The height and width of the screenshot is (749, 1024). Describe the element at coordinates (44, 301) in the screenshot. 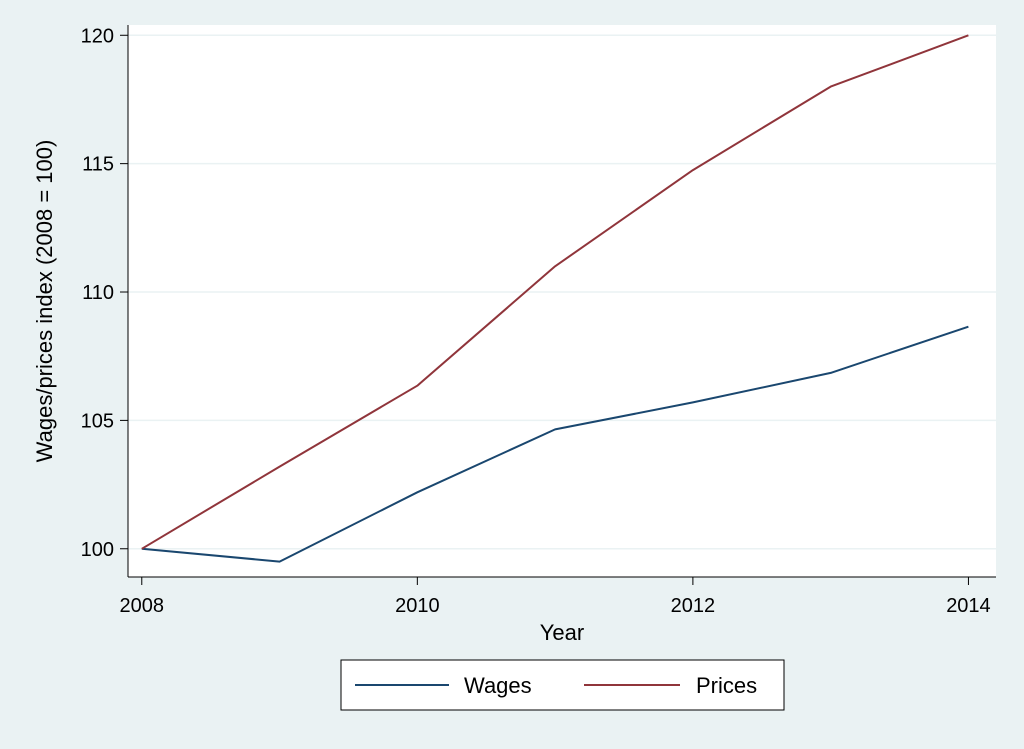

I see `y-axis-label: Wages/prices index (2008 = 100)` at that location.